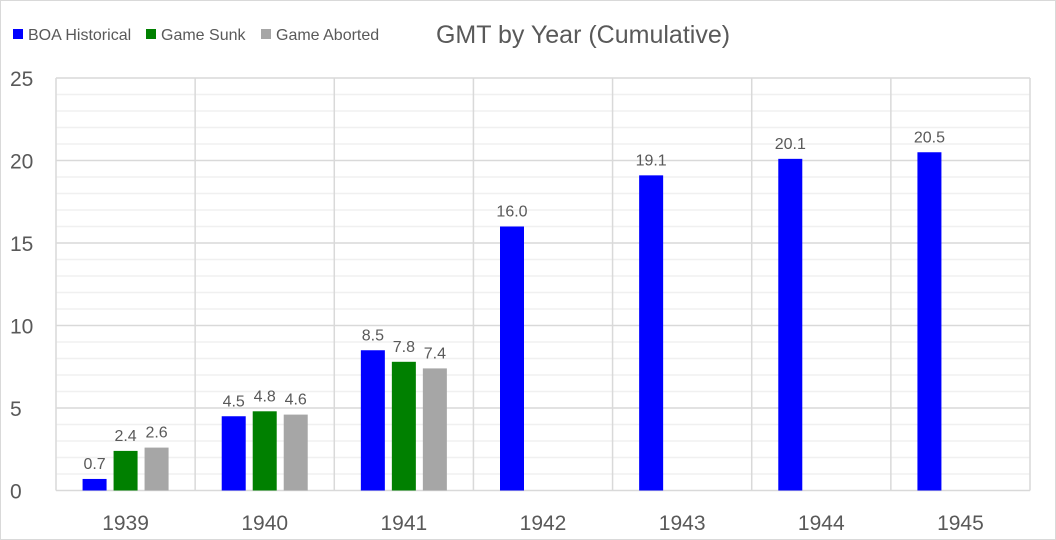 This screenshot has width=1056, height=540. Describe the element at coordinates (435, 353) in the screenshot. I see `data-label: 7.4` at that location.